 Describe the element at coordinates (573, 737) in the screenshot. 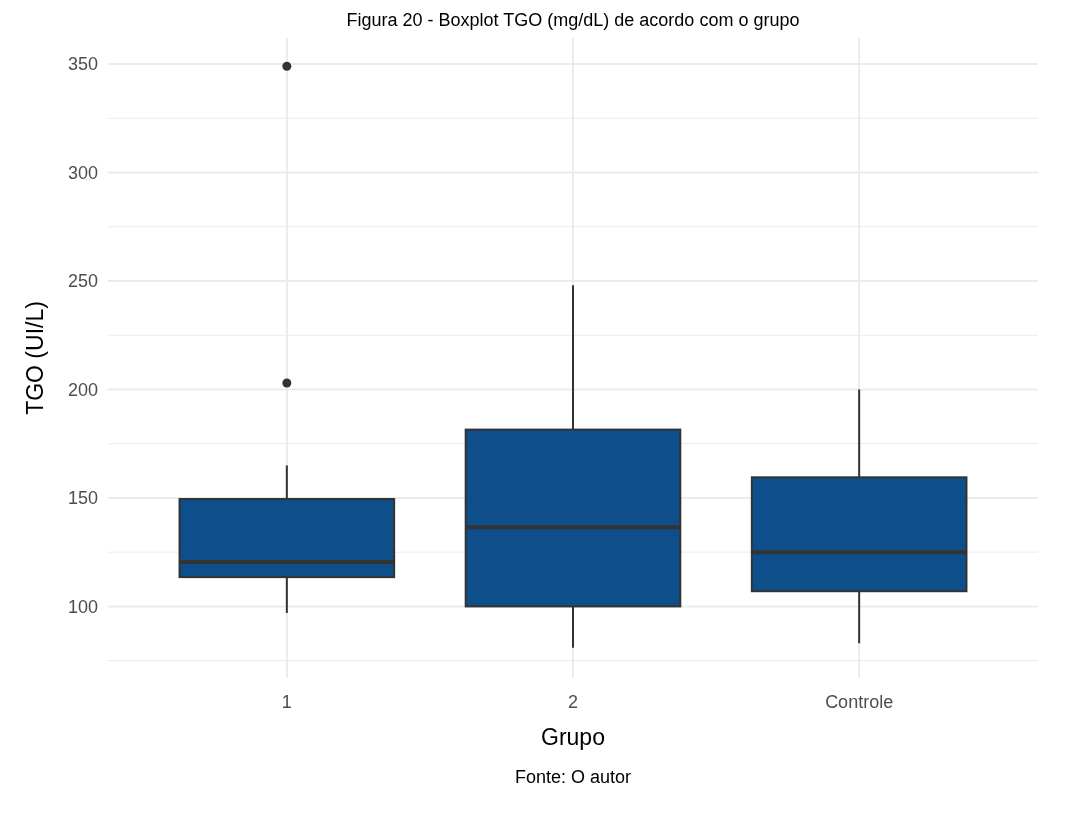

I see `x-axis-title: Grupo` at that location.